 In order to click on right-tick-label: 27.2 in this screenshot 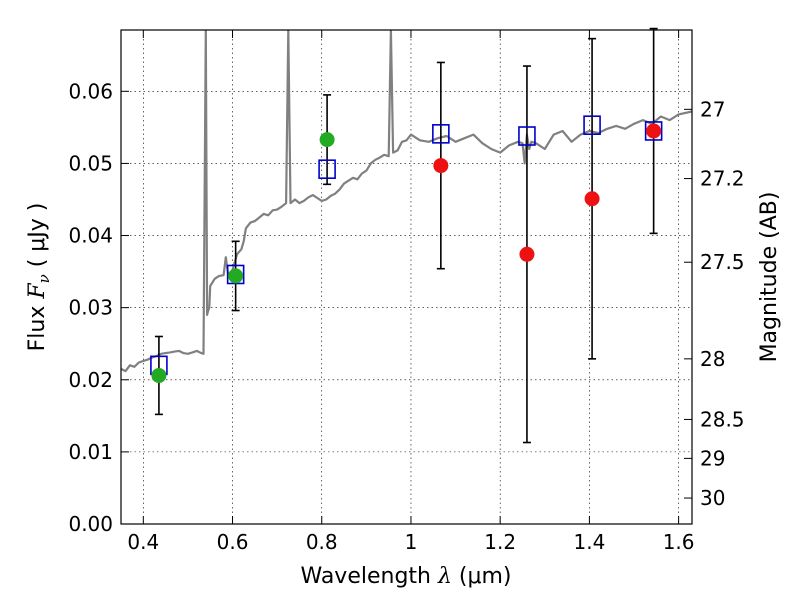, I will do `click(722, 179)`.